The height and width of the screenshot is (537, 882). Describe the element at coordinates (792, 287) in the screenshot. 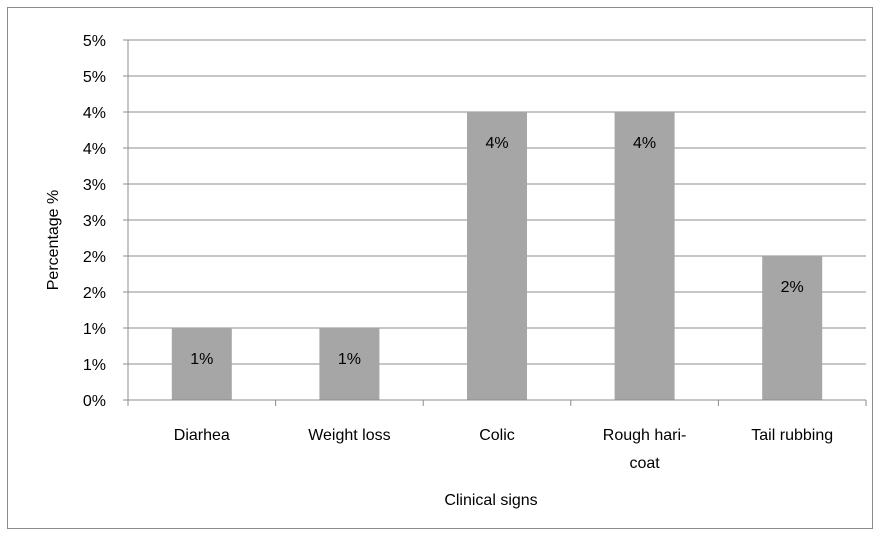

I see `data-label: 2%` at that location.